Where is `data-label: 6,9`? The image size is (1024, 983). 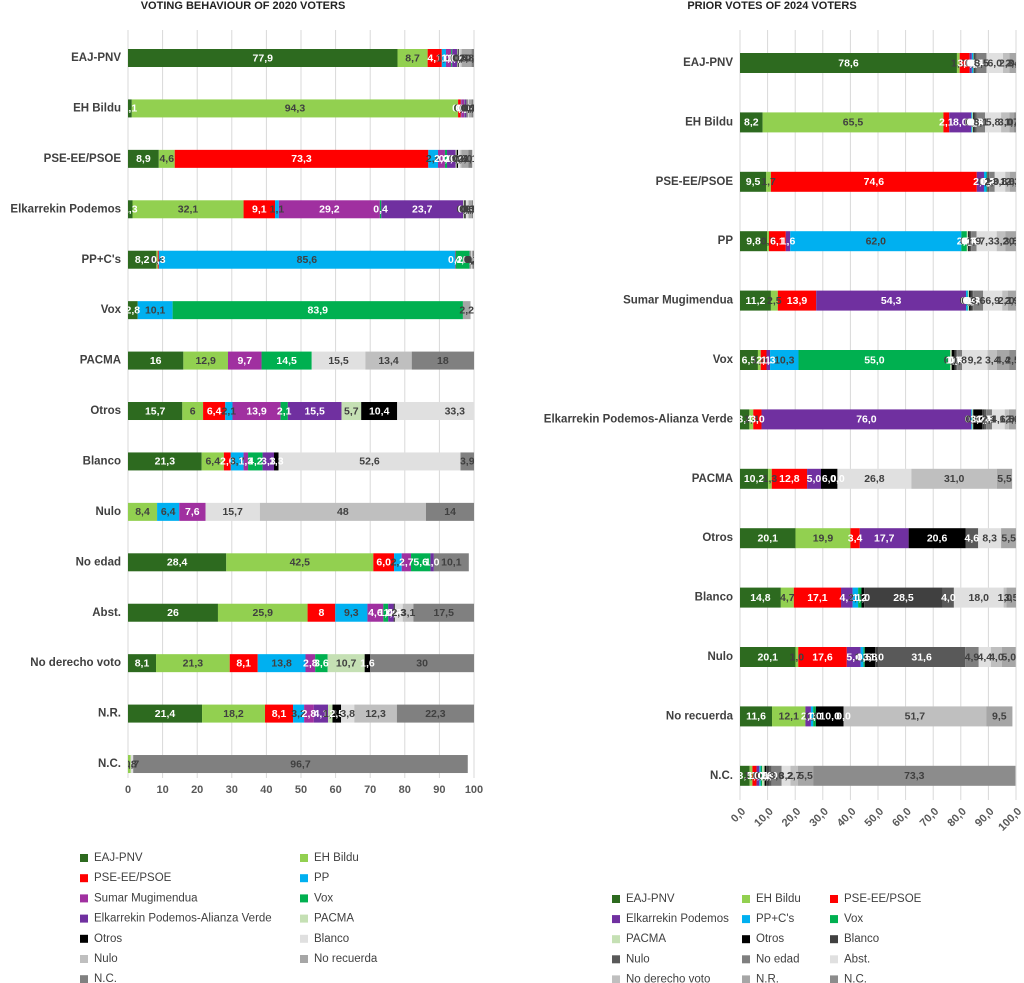 data-label: 6,9 is located at coordinates (992, 301).